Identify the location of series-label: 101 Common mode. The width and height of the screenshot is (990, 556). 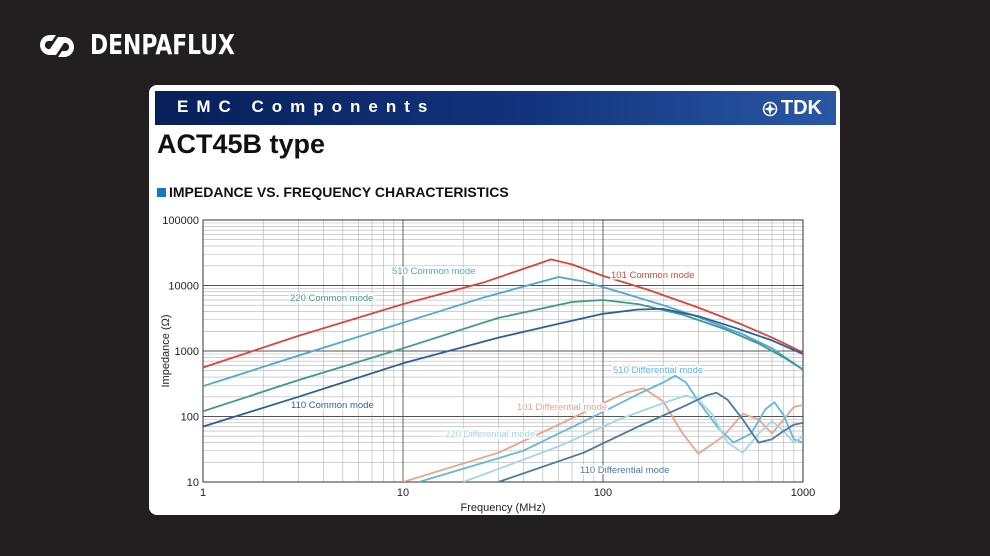
(652, 275).